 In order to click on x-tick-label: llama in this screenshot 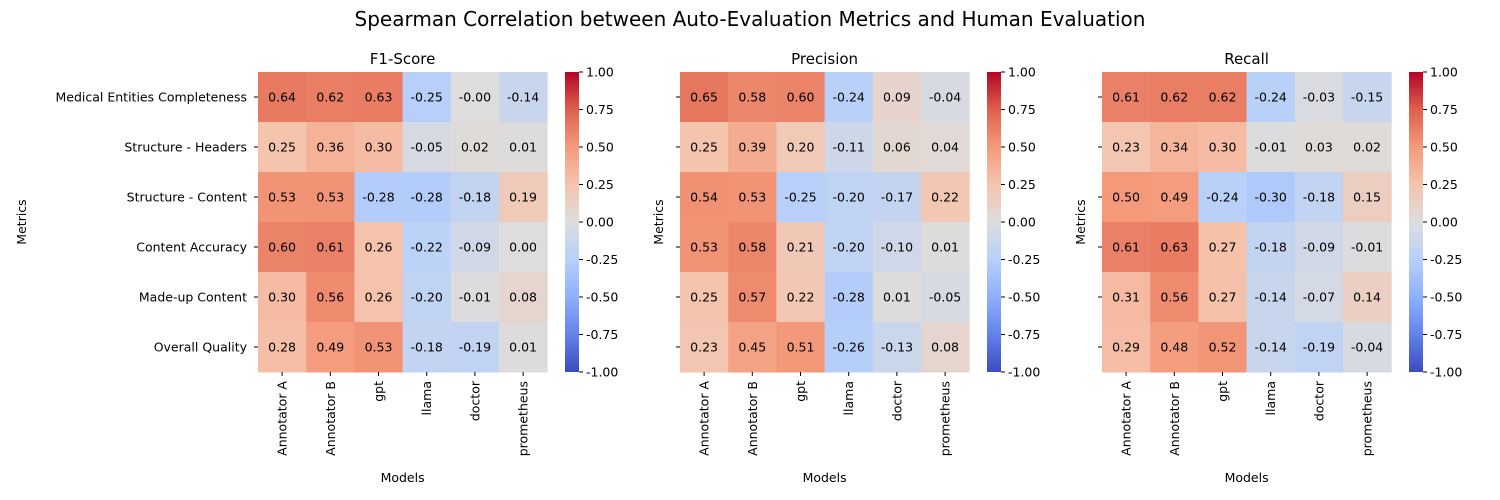, I will do `click(1270, 398)`.